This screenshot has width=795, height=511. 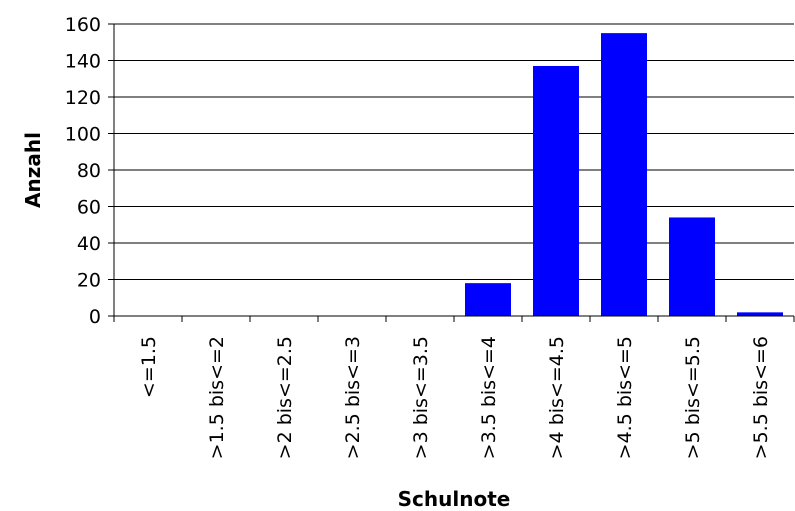 What do you see at coordinates (83, 98) in the screenshot?
I see `y-tick-label: 120` at bounding box center [83, 98].